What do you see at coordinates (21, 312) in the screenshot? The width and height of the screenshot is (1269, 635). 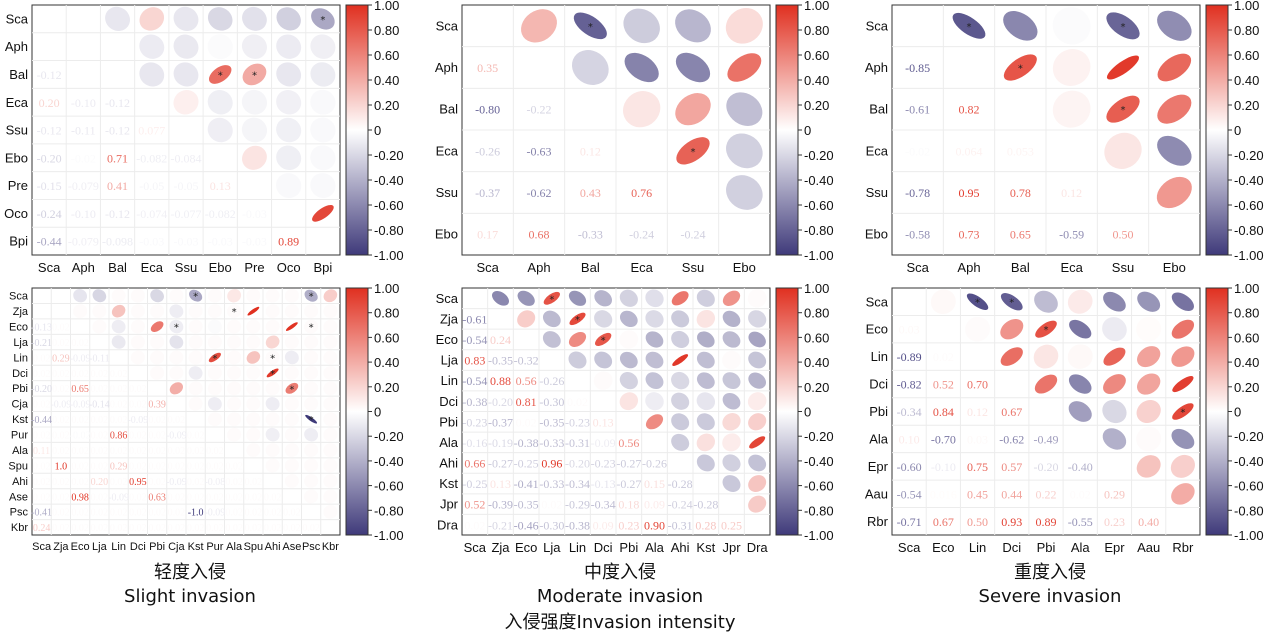 I see `y-tick-label: Zja` at bounding box center [21, 312].